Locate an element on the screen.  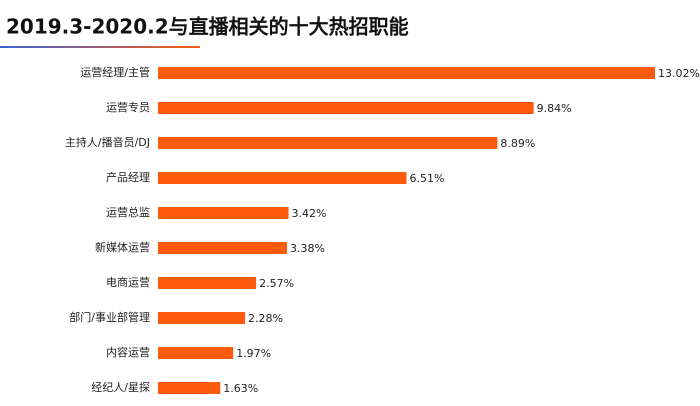
category-label: 内容运营 is located at coordinates (128, 352).